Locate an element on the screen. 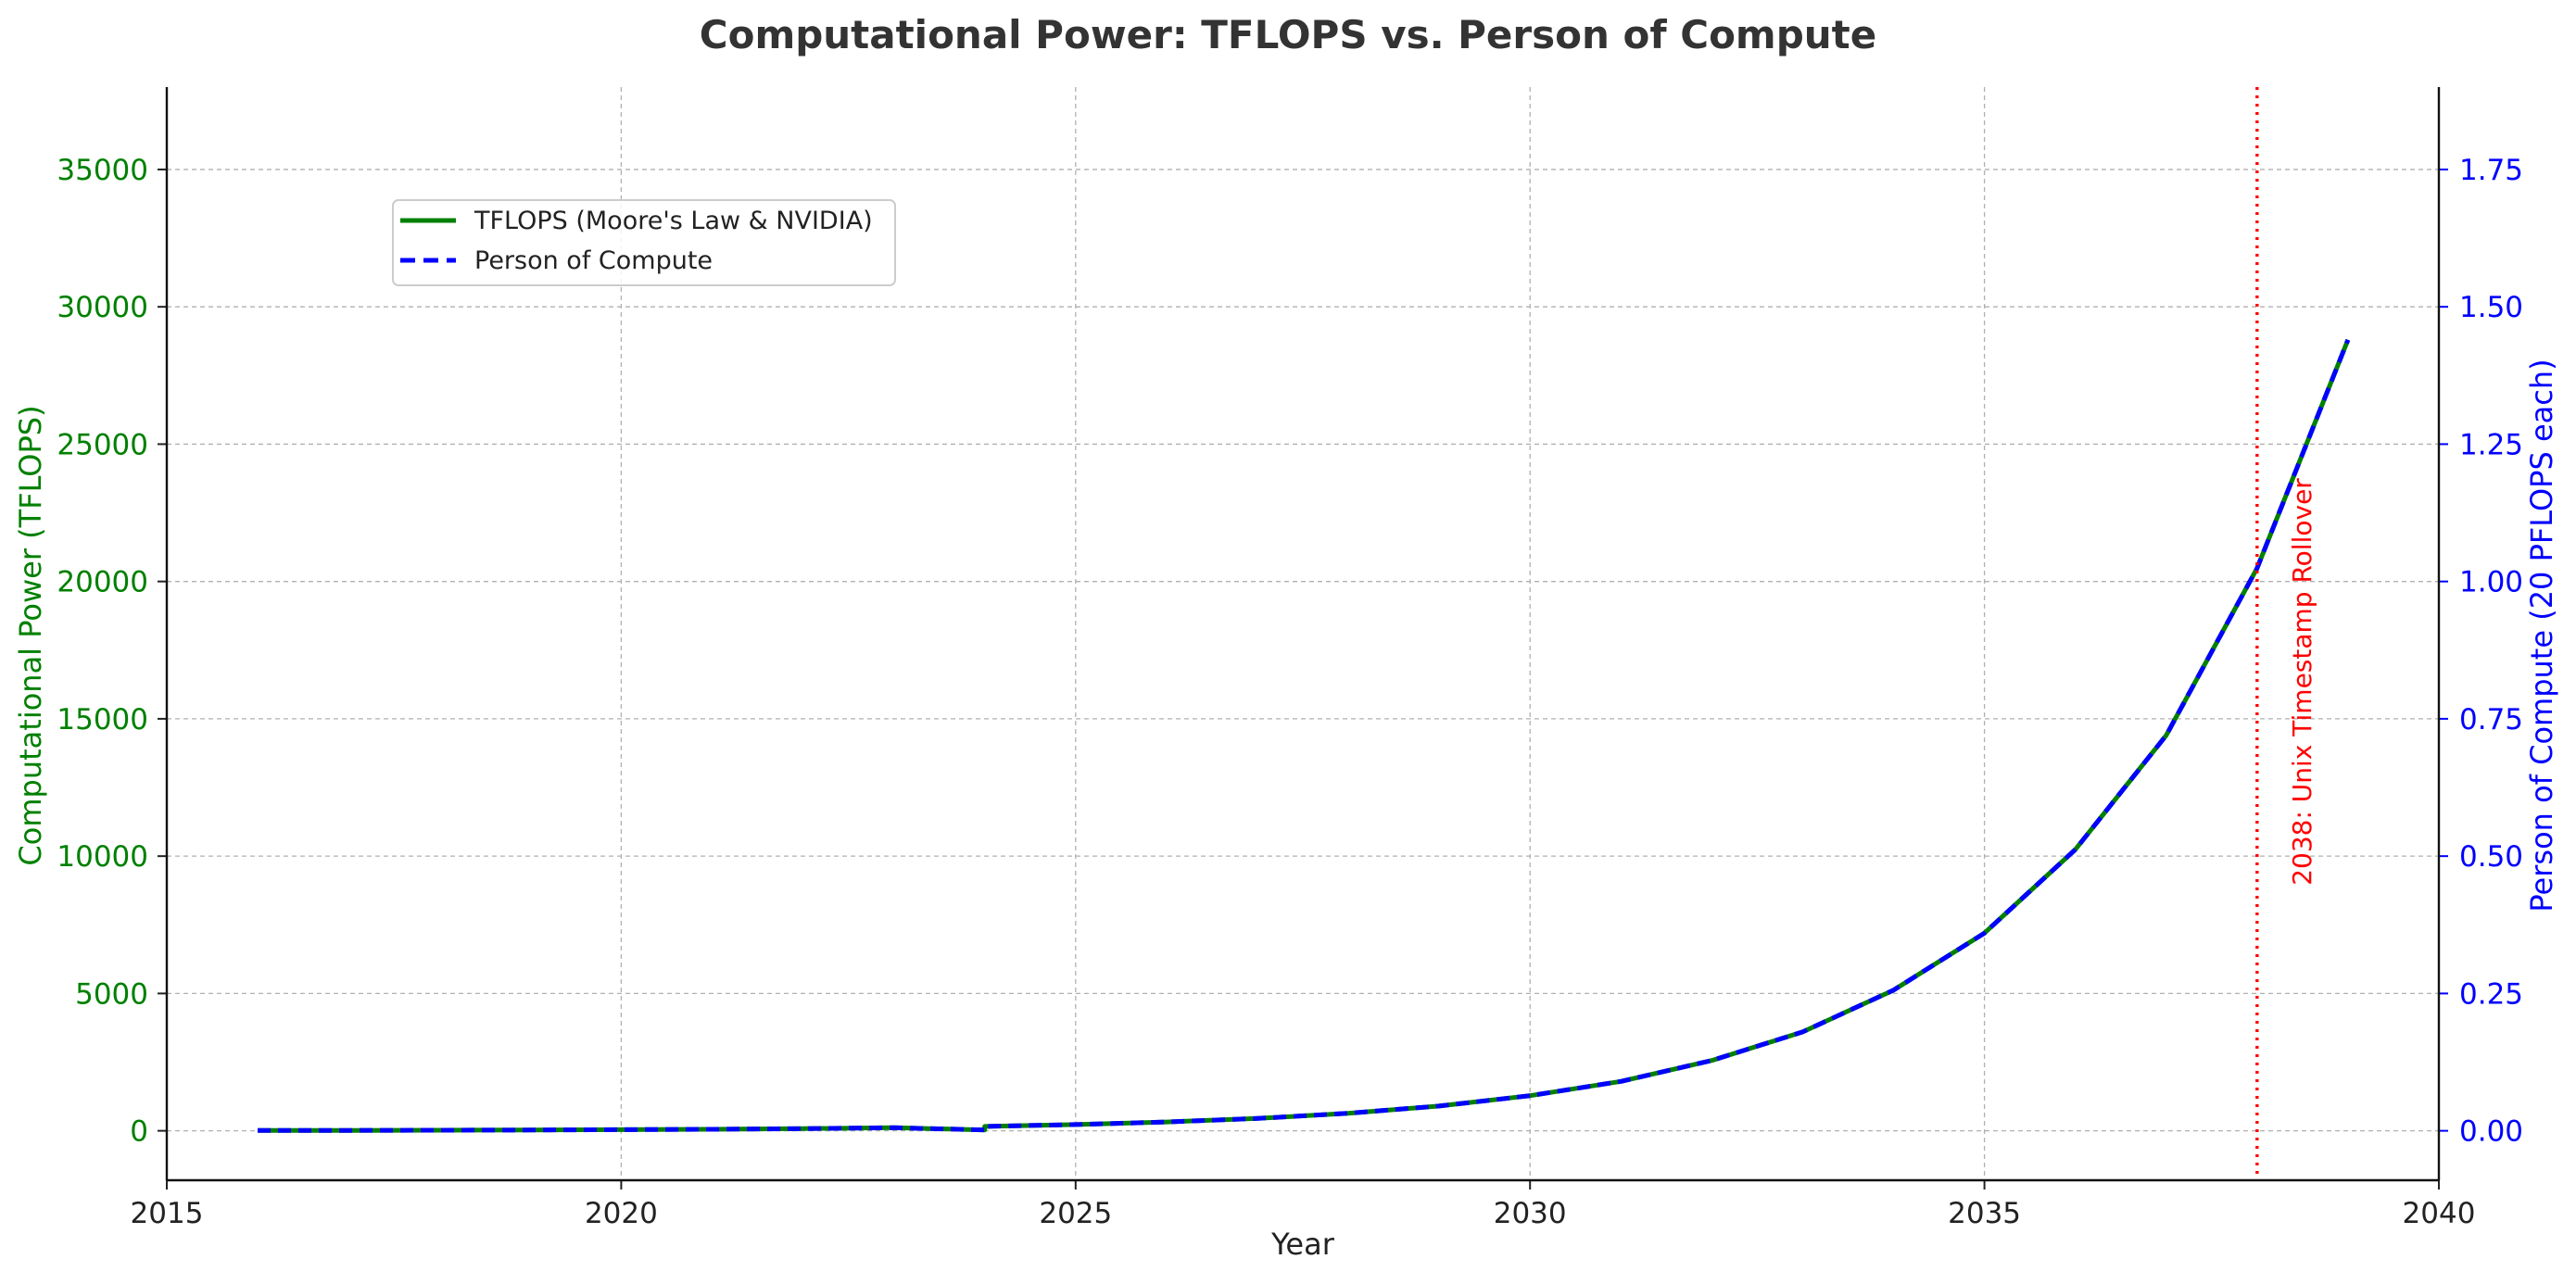 The width and height of the screenshot is (2576, 1284). y-left-tick-label: 20000 is located at coordinates (102, 583).